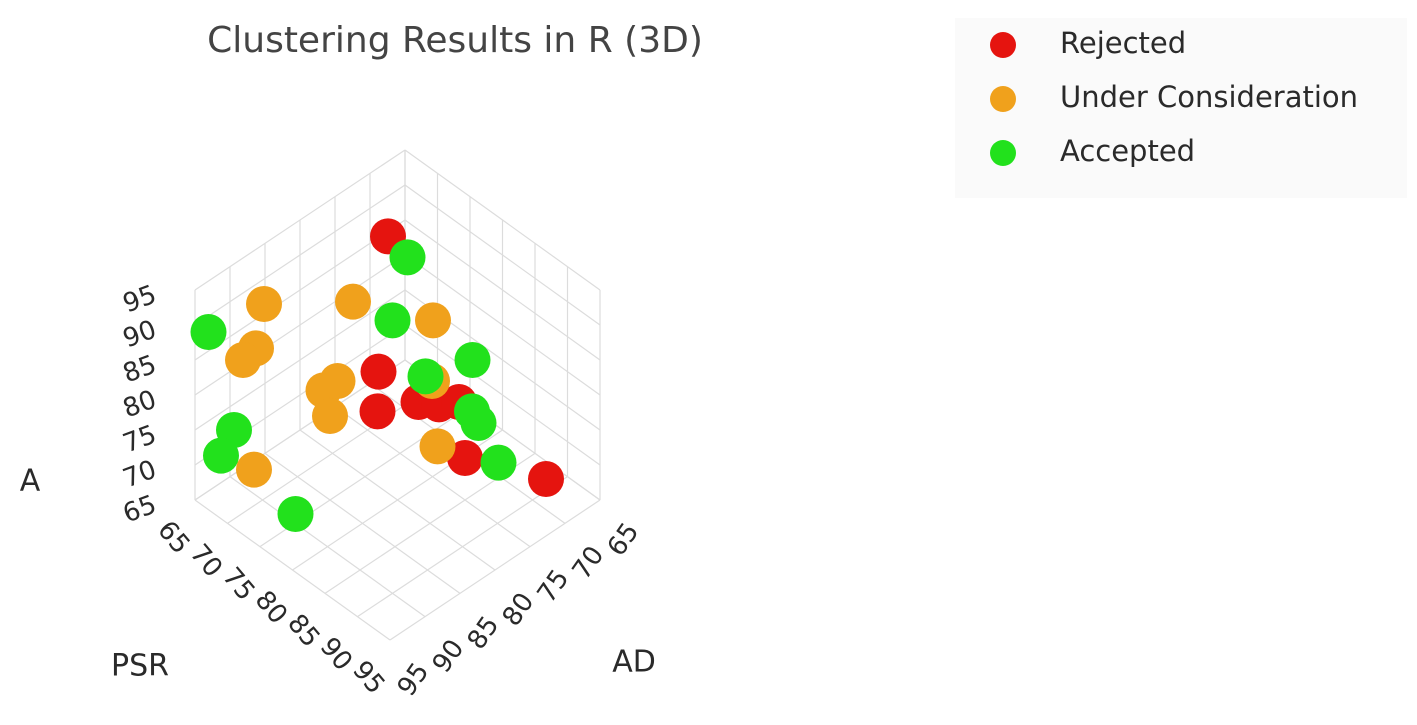 Image resolution: width=1417 pixels, height=725 pixels. Describe the element at coordinates (139, 405) in the screenshot. I see `z-tick-label: 80` at that location.